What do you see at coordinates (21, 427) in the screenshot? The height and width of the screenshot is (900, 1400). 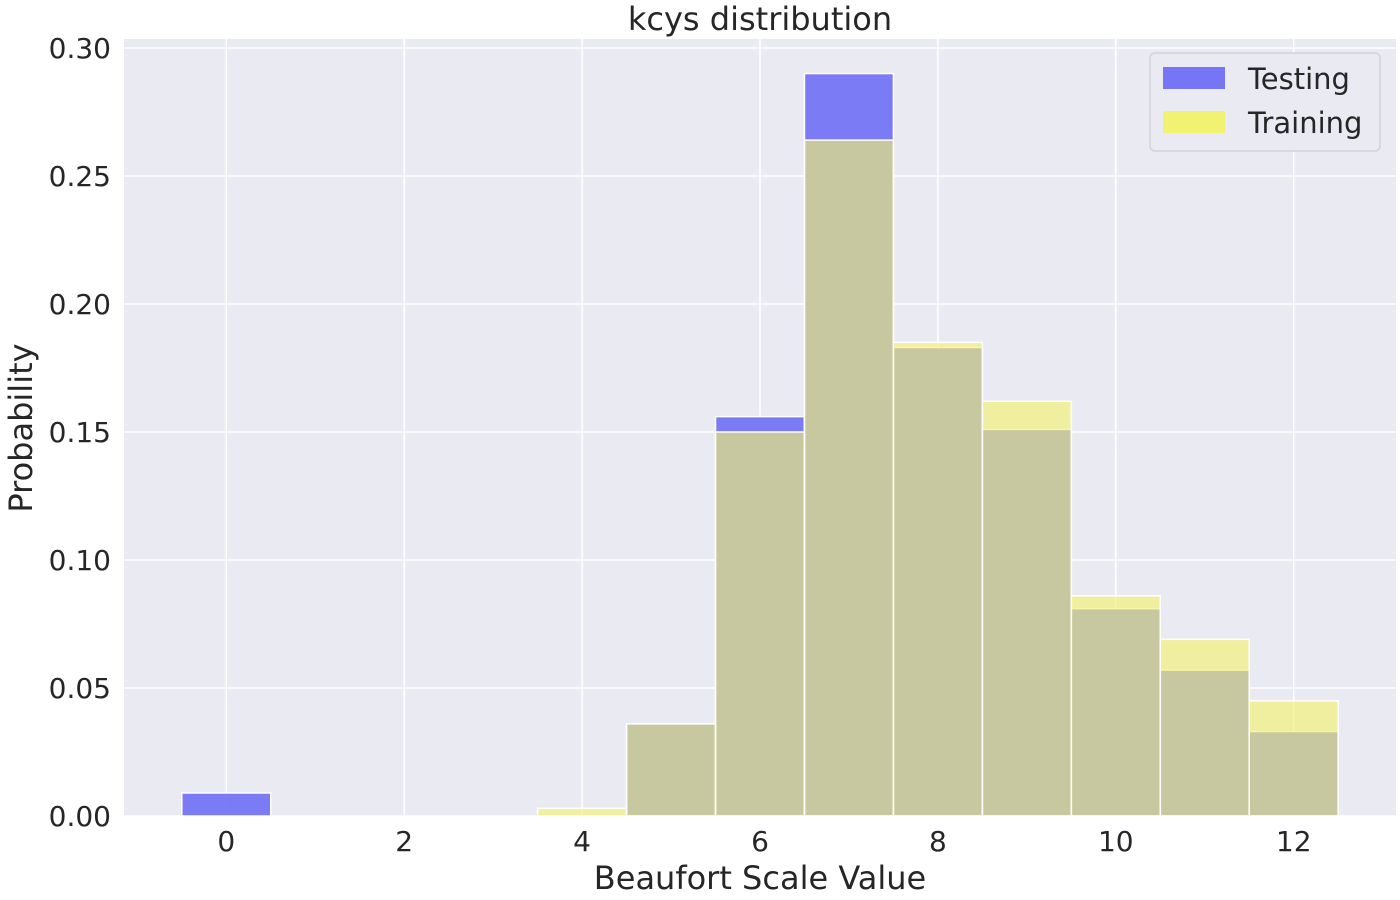 I see `y-axis-label: Probability` at bounding box center [21, 427].